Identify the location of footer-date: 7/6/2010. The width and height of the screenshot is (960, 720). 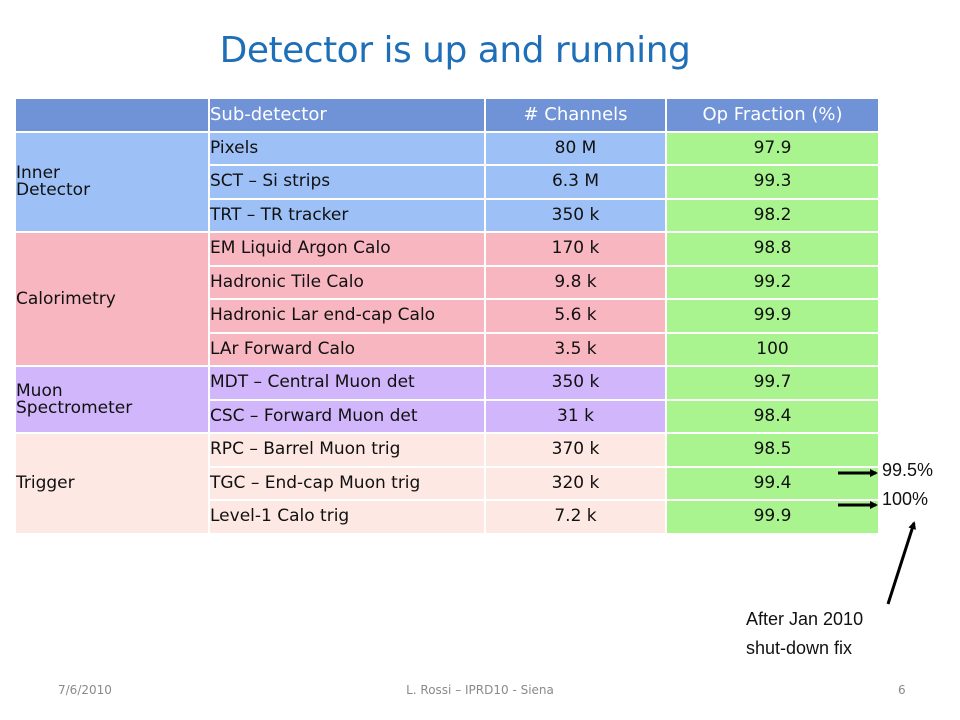
(85, 690).